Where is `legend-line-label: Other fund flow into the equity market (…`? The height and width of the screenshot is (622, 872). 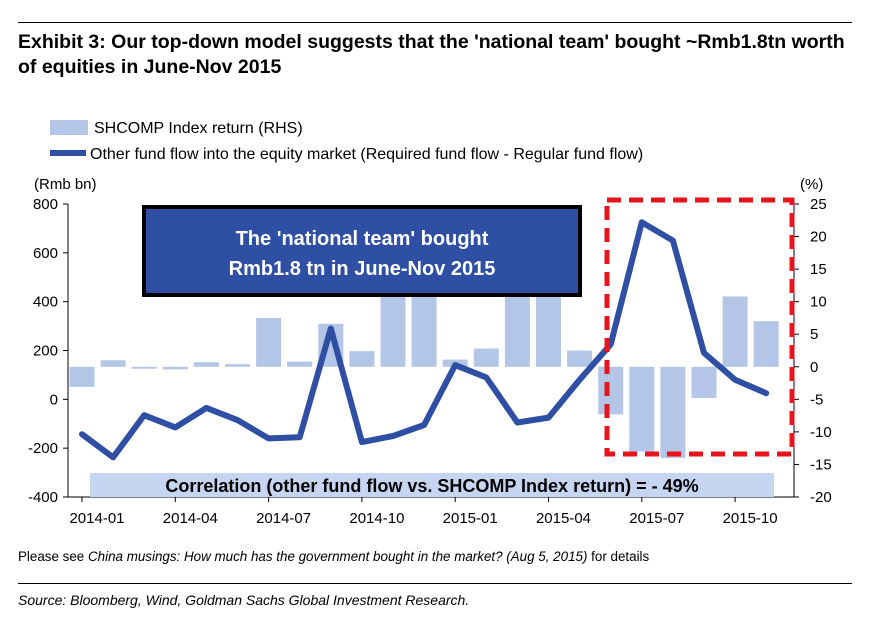 legend-line-label: Other fund flow into the equity market (… is located at coordinates (366, 154).